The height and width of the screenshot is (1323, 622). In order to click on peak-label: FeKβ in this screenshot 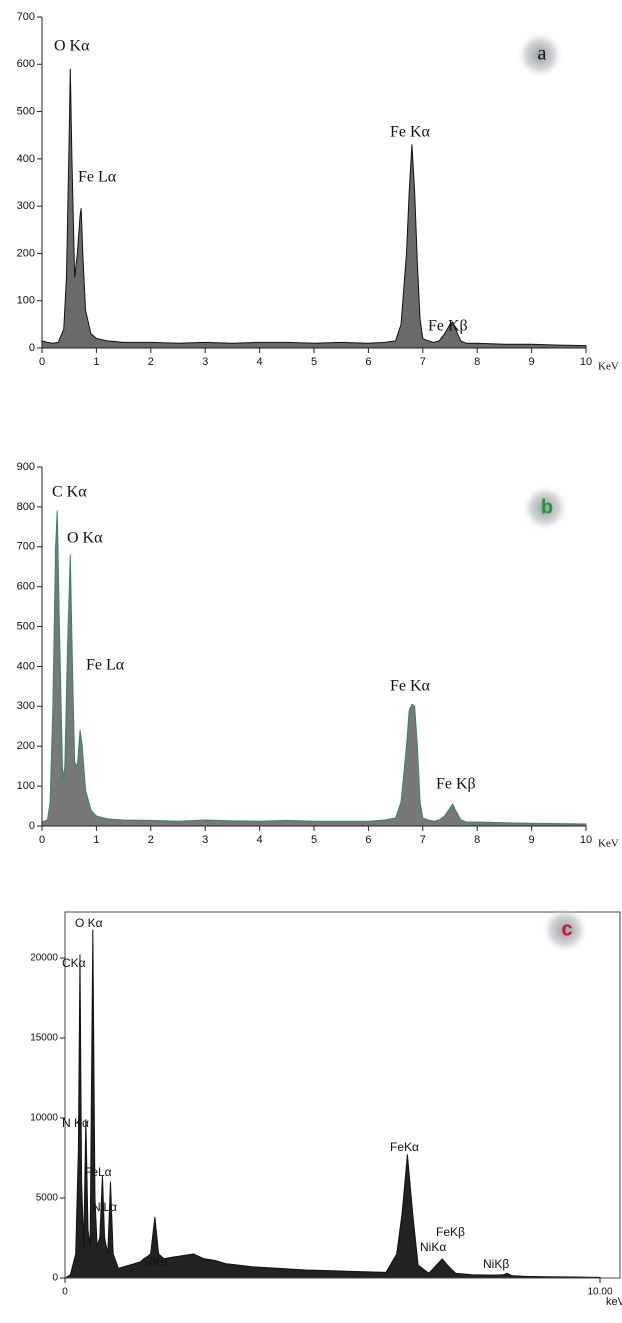, I will do `click(450, 1232)`.